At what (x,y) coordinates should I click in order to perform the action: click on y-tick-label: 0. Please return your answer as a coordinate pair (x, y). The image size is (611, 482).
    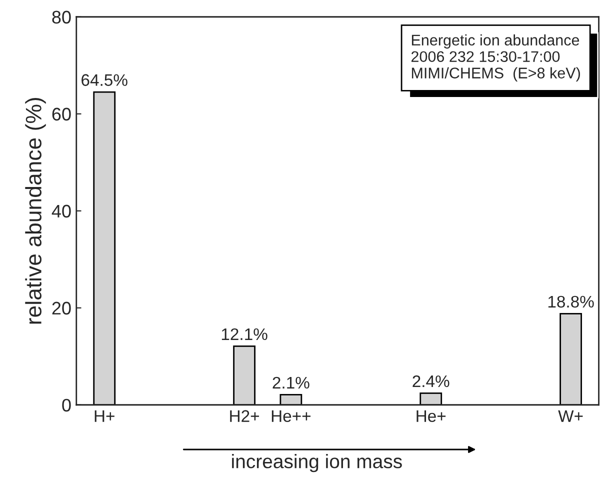
    Looking at the image, I should click on (66, 405).